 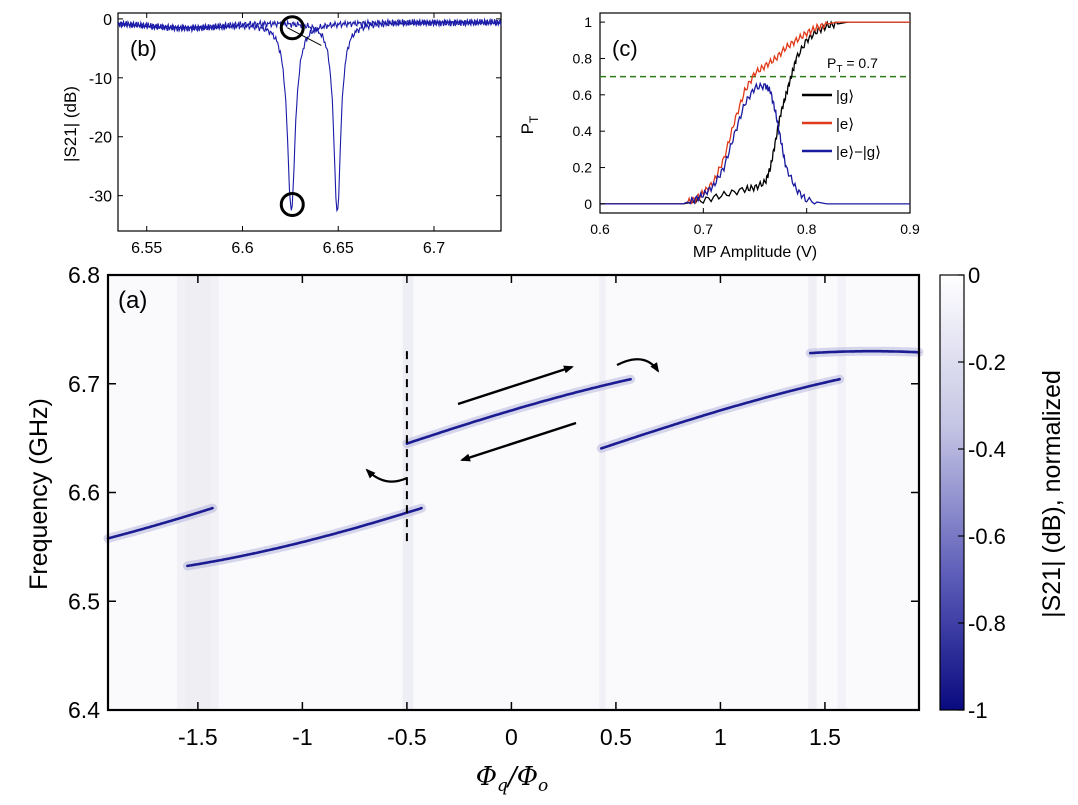 I want to click on colorbar-tick-label: -0.4, so click(x=987, y=449).